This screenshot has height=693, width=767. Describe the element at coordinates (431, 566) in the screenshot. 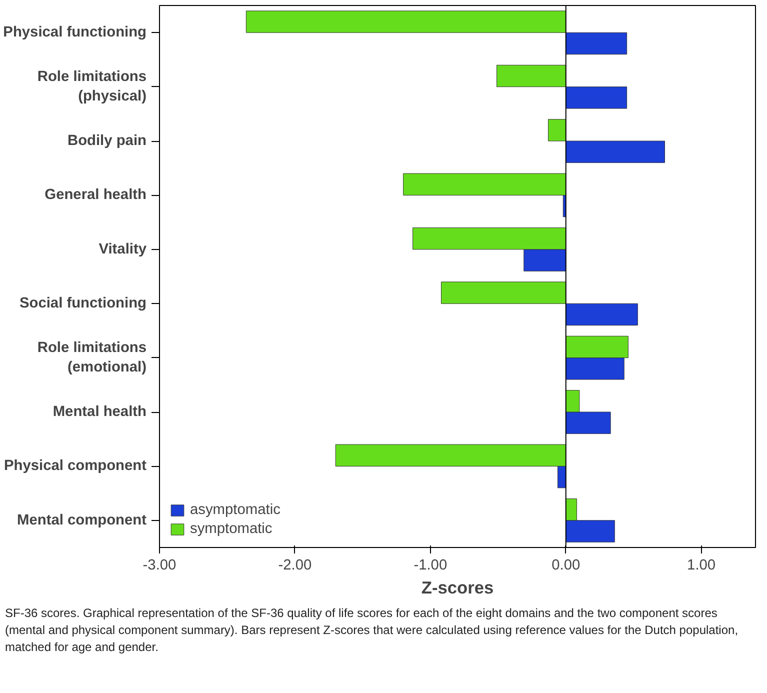

I see `x-tick-label: -1.00` at that location.